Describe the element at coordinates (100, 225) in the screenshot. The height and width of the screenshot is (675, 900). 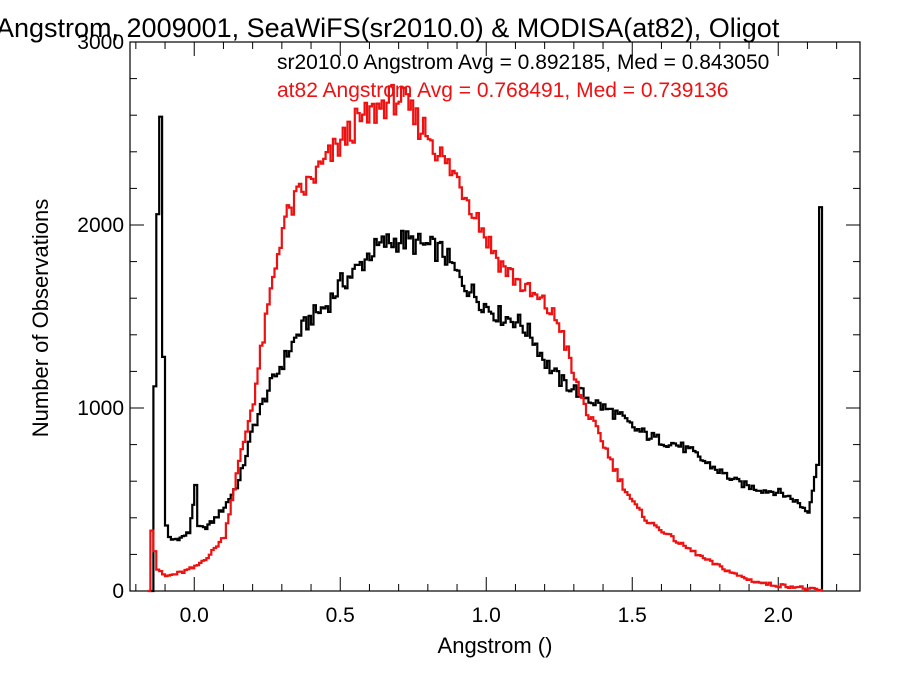
I see `y-tick-label: 2000` at that location.